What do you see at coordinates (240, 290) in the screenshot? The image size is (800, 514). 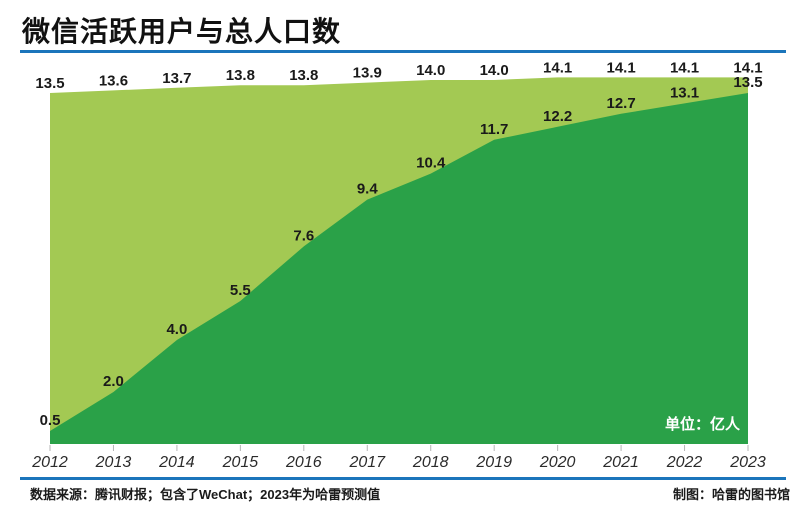 I see `wechat-value-label: 5.5` at bounding box center [240, 290].